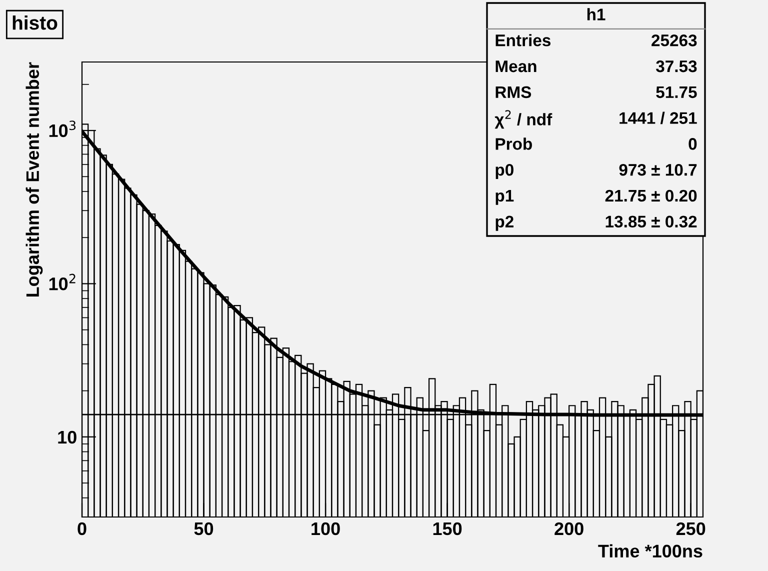  What do you see at coordinates (650, 551) in the screenshot?
I see `x-axis-title: Time *100ns` at bounding box center [650, 551].